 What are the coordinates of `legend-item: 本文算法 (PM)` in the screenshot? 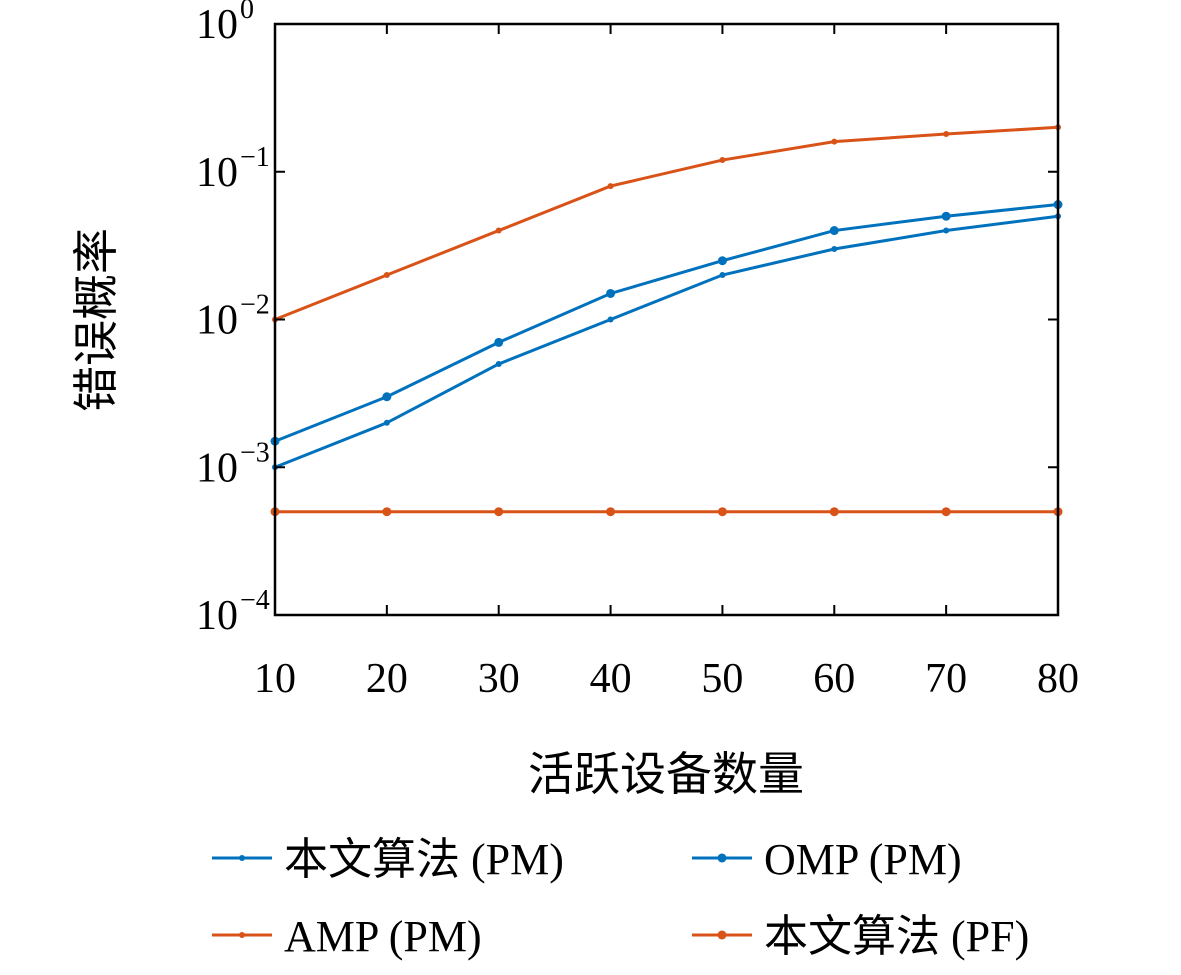 It's located at (388, 859).